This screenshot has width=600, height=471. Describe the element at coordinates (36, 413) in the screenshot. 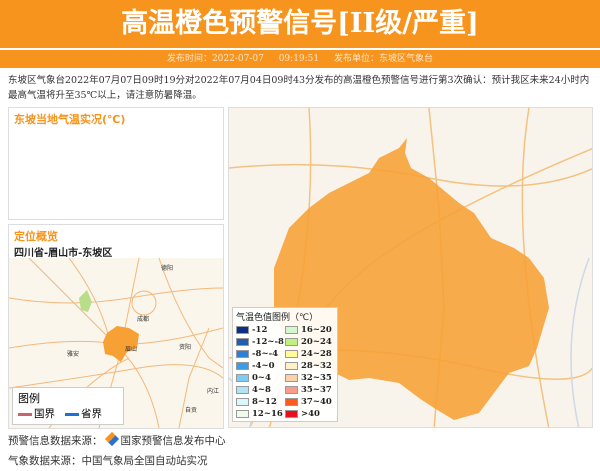

I see `legend-national-border: 国界` at that location.